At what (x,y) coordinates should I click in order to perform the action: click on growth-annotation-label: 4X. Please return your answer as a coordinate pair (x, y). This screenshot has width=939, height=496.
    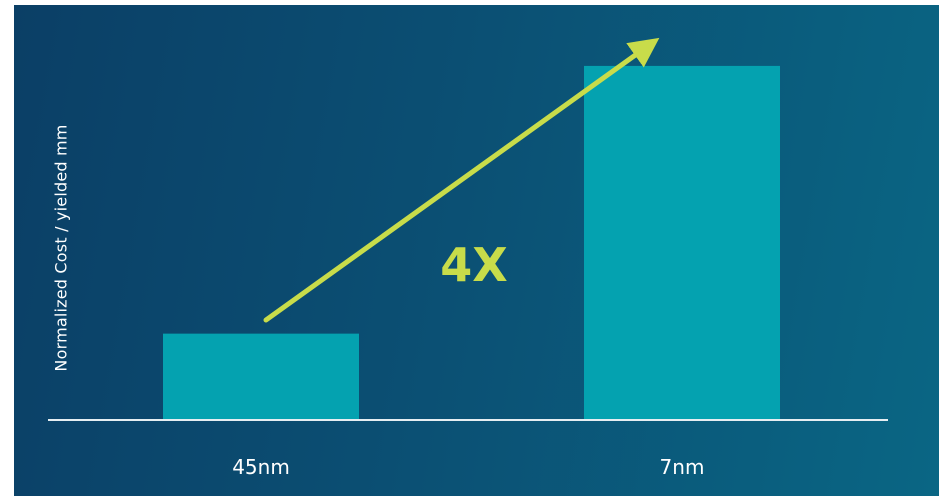
    Looking at the image, I should click on (473, 265).